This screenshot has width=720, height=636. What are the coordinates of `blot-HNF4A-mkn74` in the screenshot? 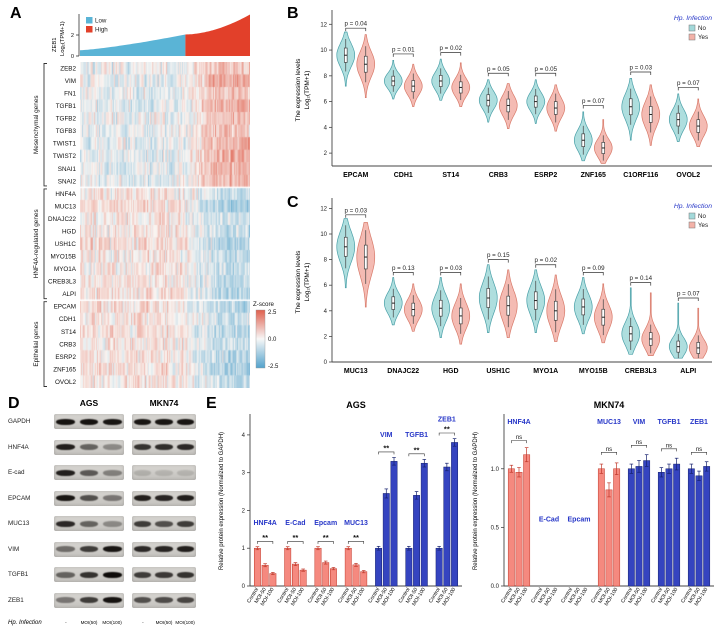 It's located at (164, 447).